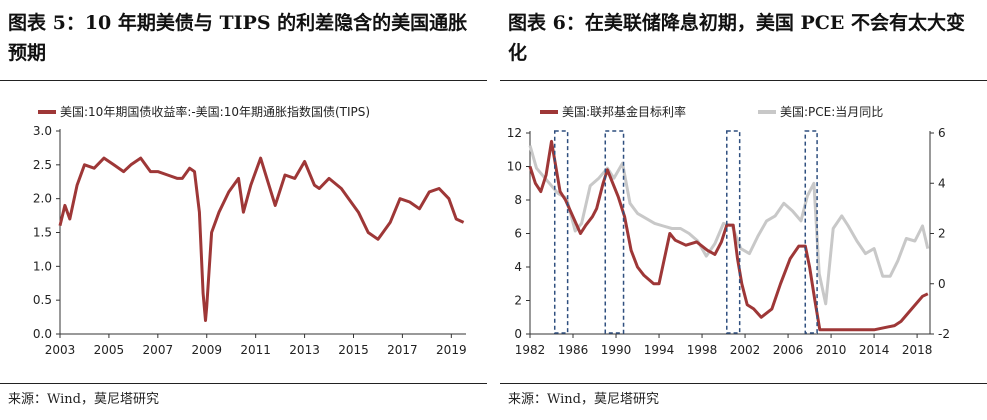  I want to click on y-right-tick-label: 4, so click(942, 183).